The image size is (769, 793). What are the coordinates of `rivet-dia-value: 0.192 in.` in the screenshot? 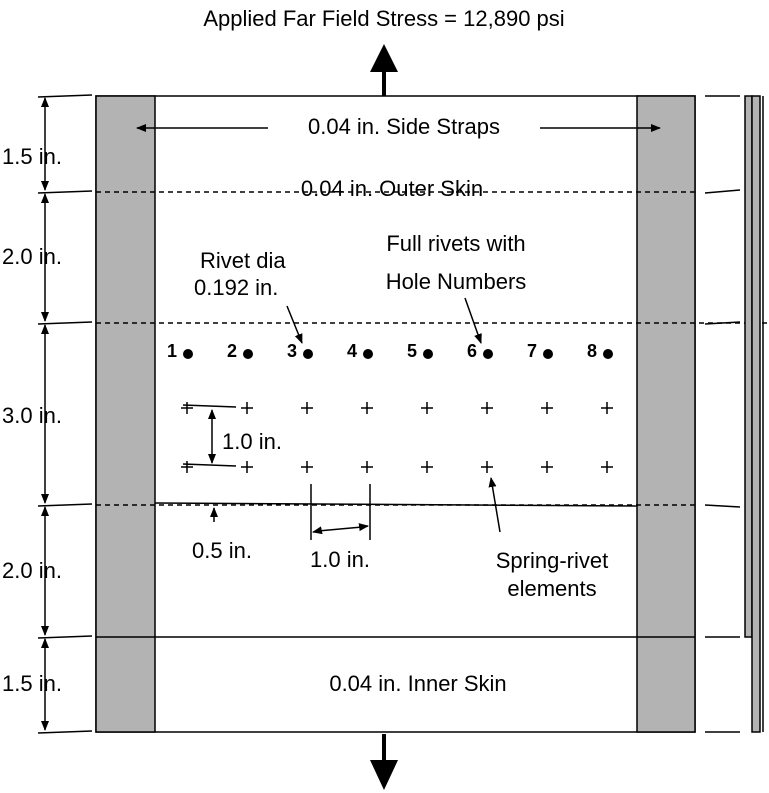 It's located at (236, 287).